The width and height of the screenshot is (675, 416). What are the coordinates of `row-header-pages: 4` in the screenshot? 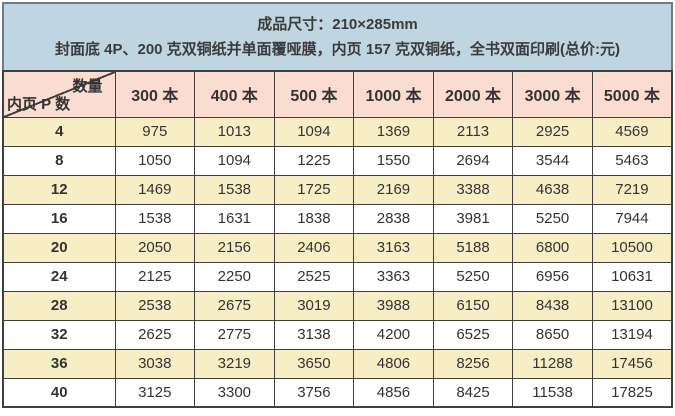 It's located at (59, 131).